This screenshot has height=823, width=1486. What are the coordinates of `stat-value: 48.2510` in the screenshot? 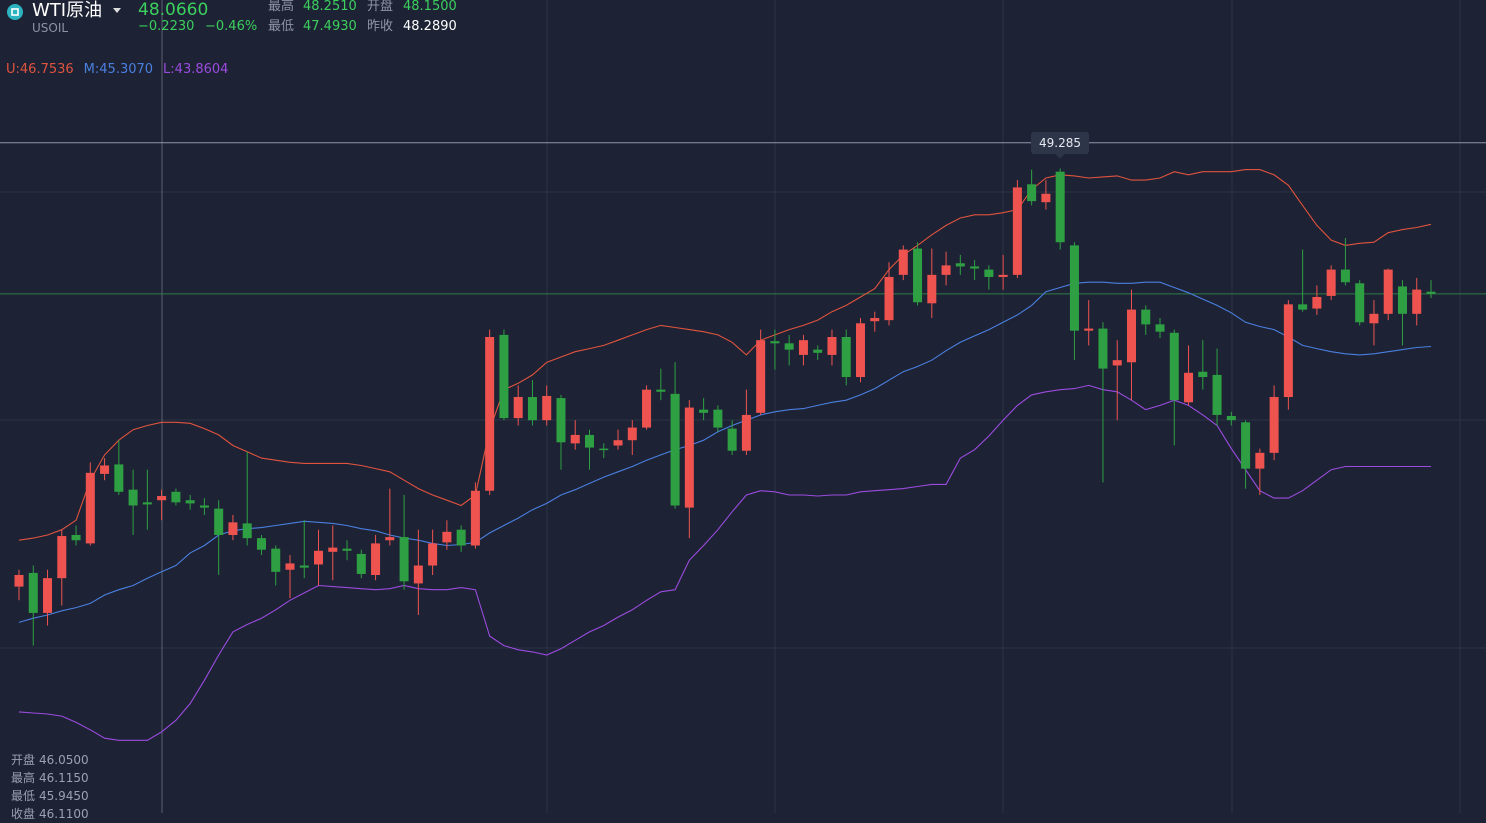 It's located at (330, 7).